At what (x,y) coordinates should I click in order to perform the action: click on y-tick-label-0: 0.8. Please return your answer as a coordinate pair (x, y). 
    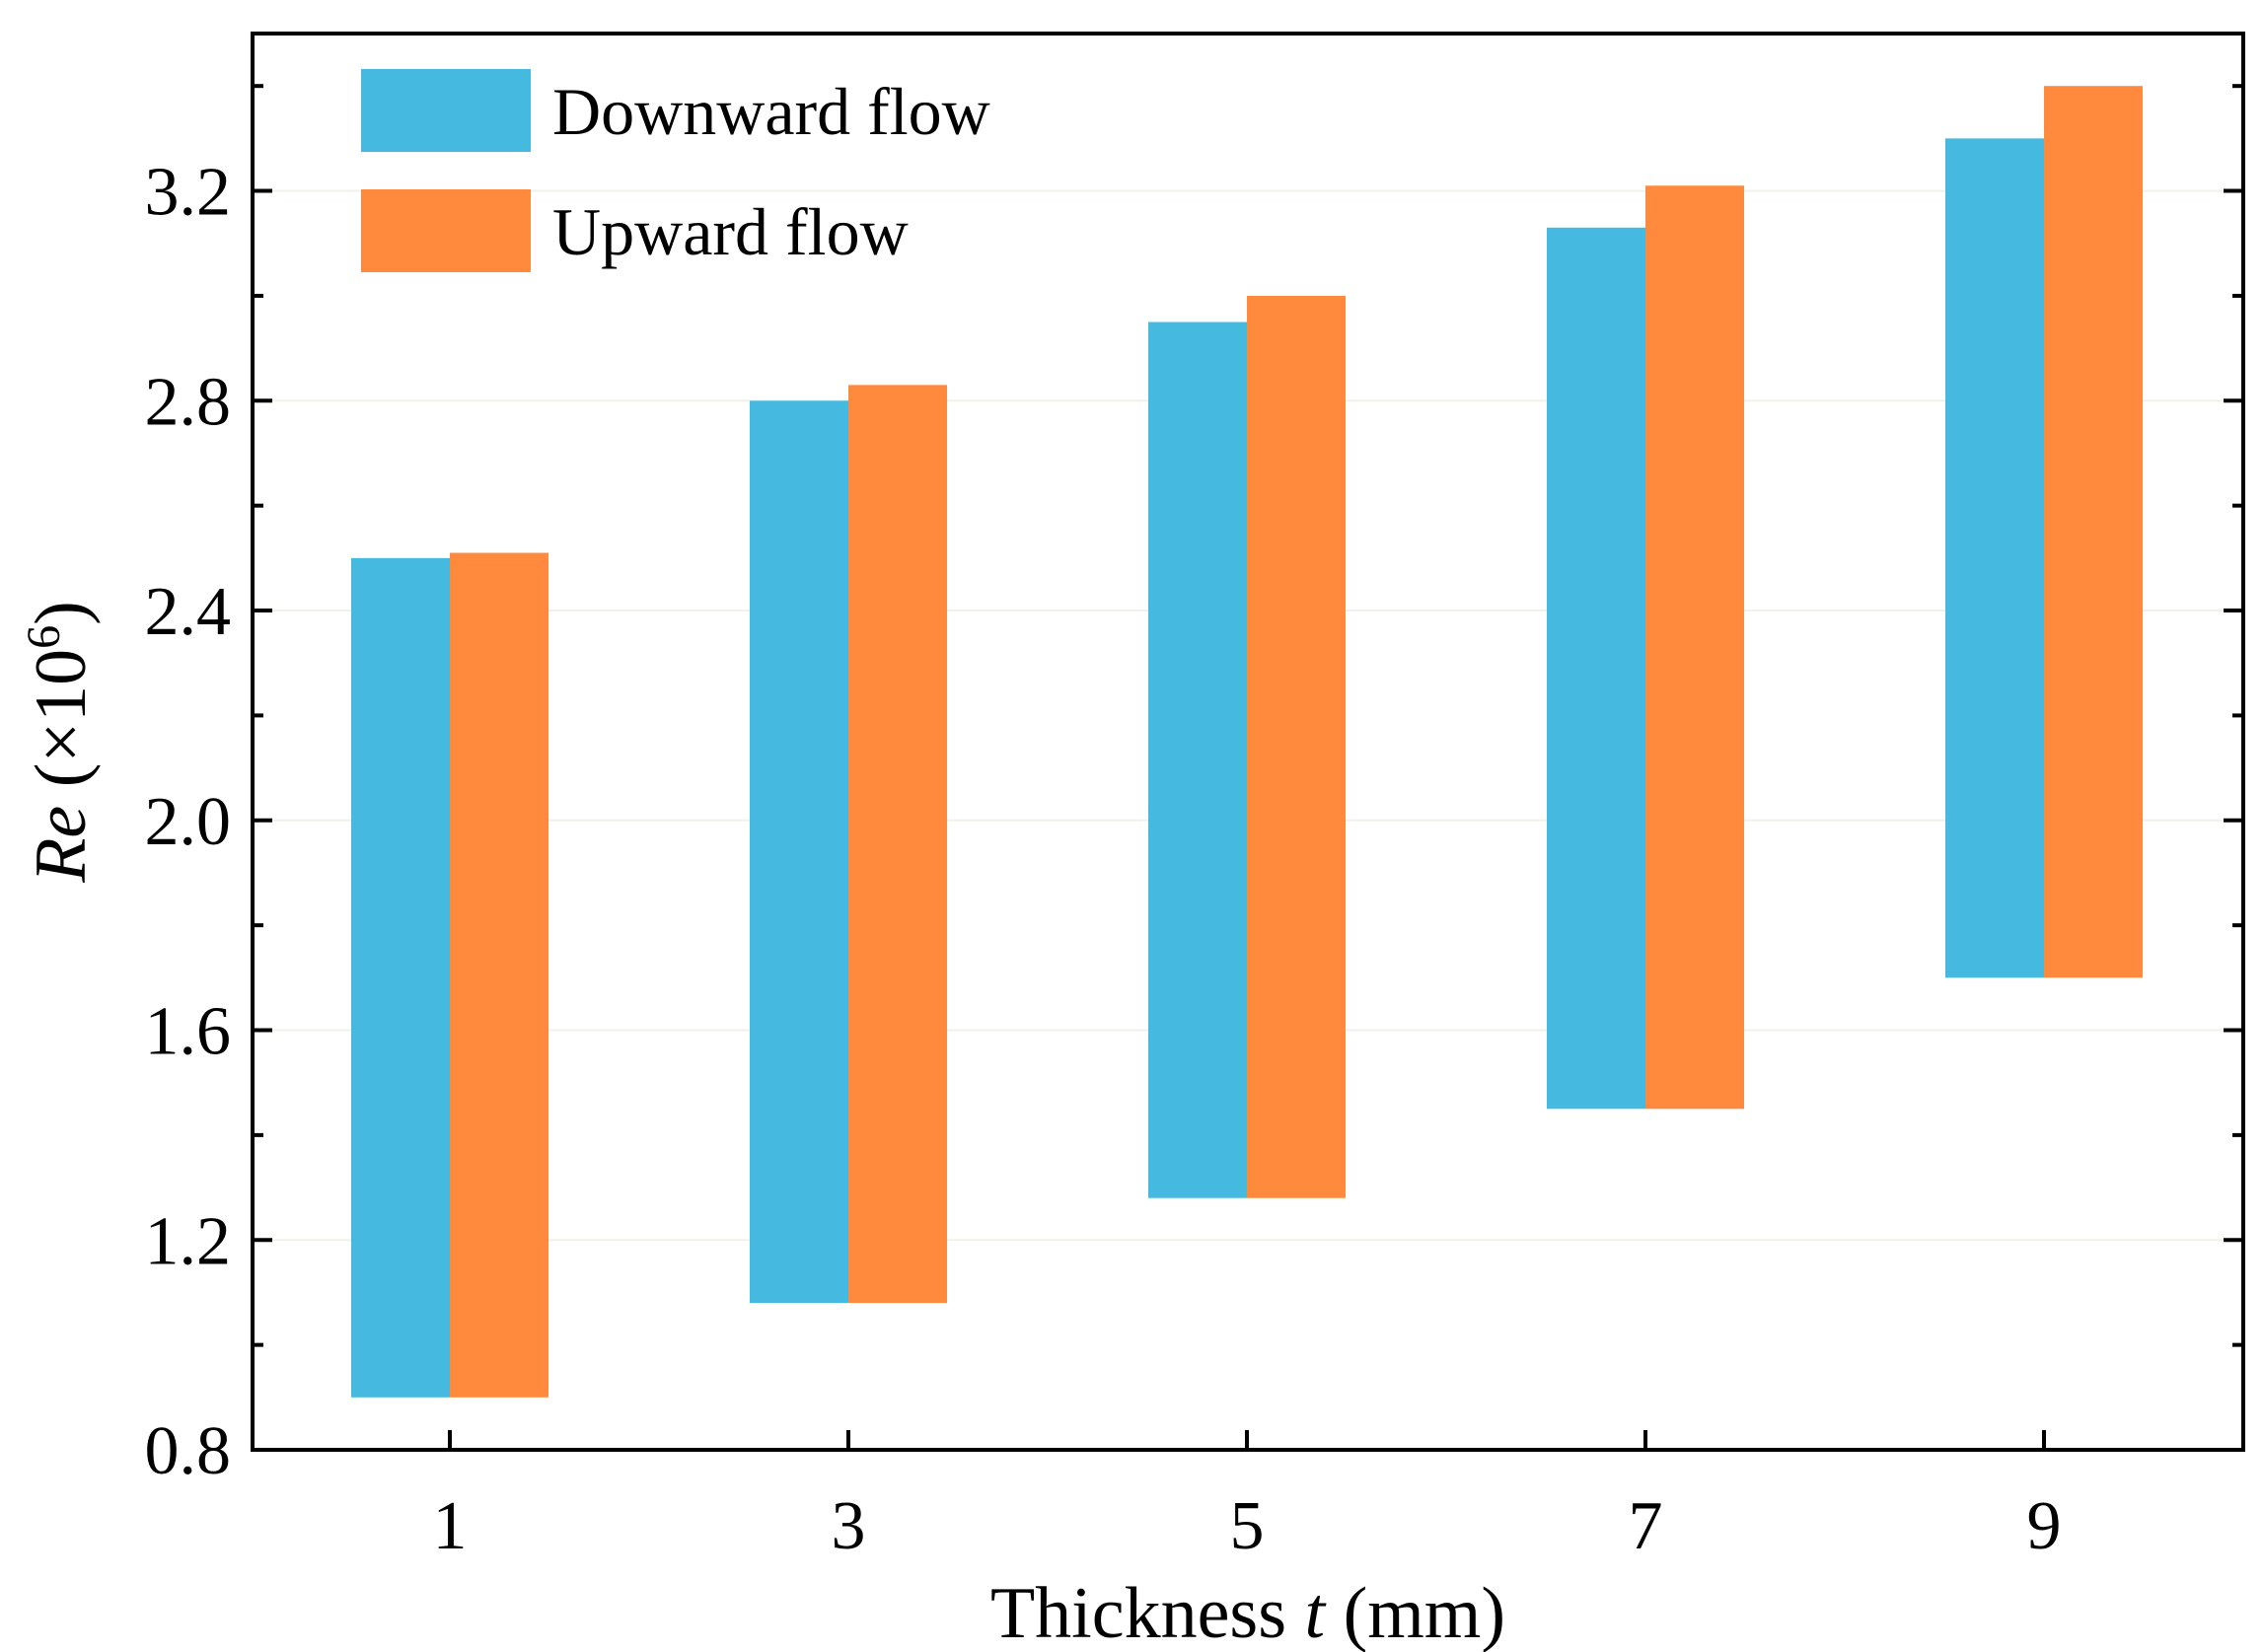
    Looking at the image, I should click on (188, 1451).